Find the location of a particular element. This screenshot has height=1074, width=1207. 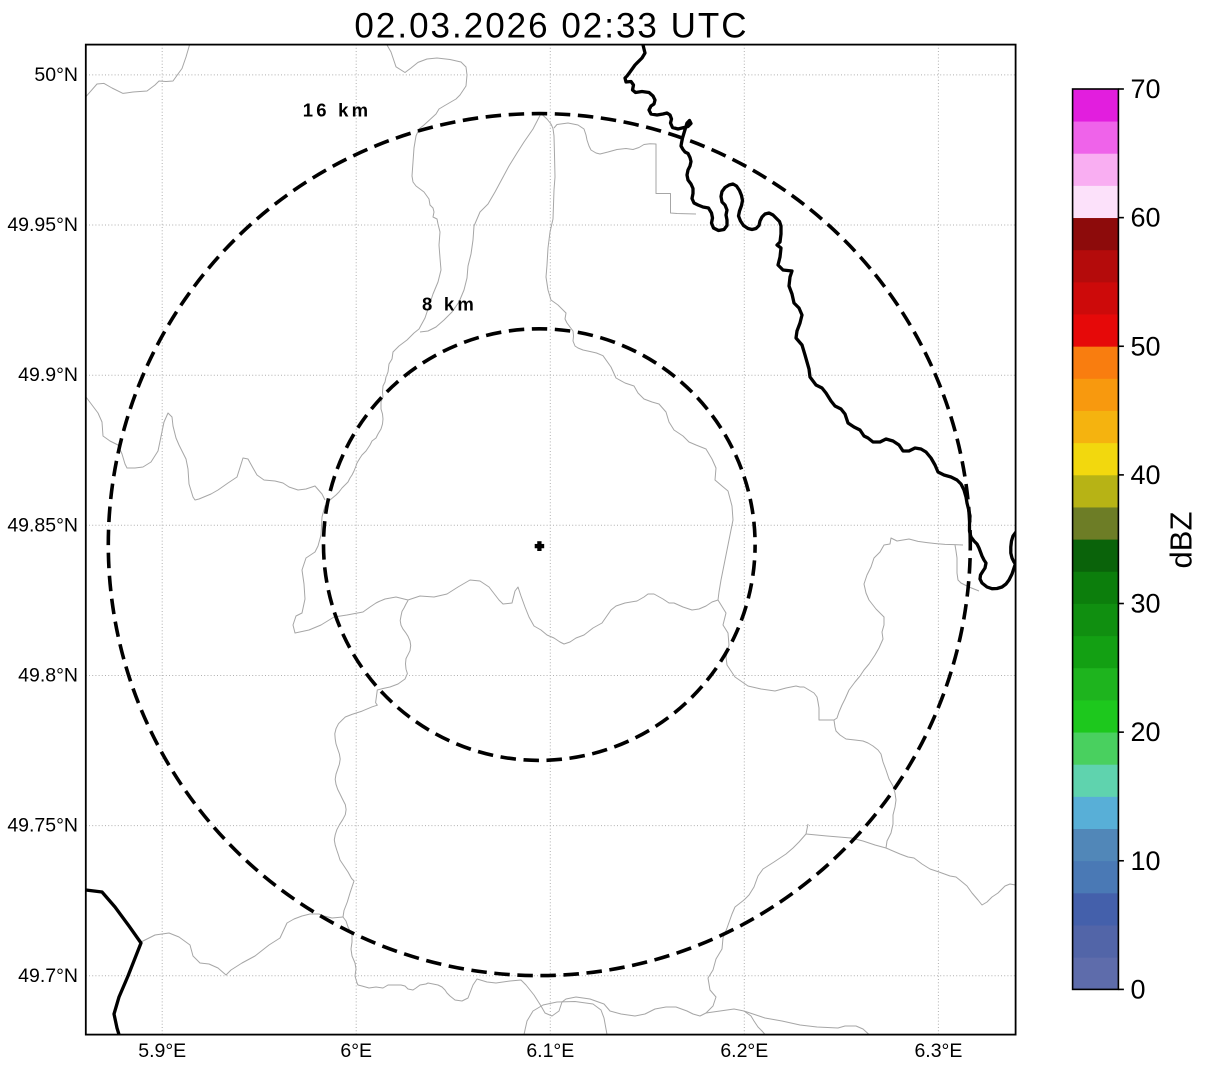

svg-text: 30 is located at coordinates (1146, 604).